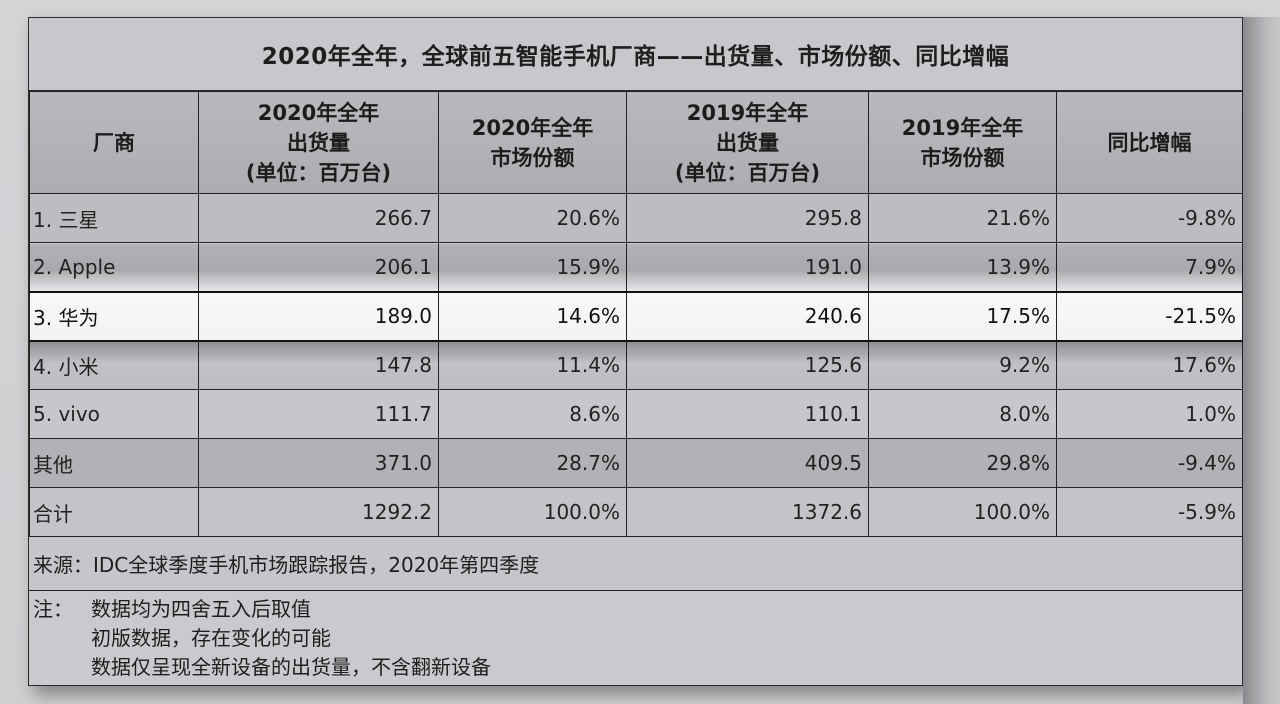 Image resolution: width=1280 pixels, height=704 pixels. I want to click on share-2020-cell: 20.6%, so click(532, 218).